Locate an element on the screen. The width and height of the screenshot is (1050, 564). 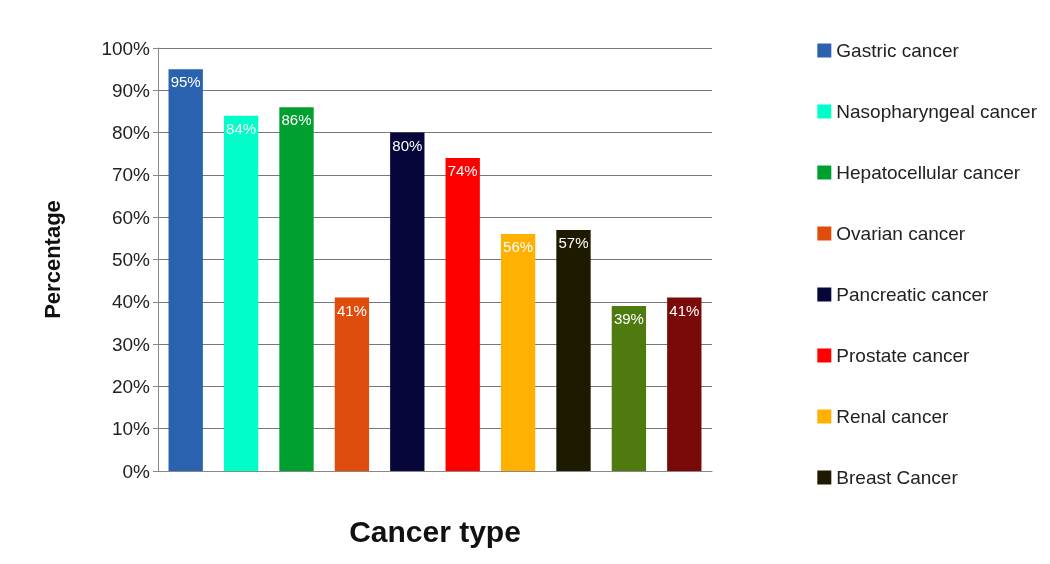
data-label: 74% is located at coordinates (462, 170).